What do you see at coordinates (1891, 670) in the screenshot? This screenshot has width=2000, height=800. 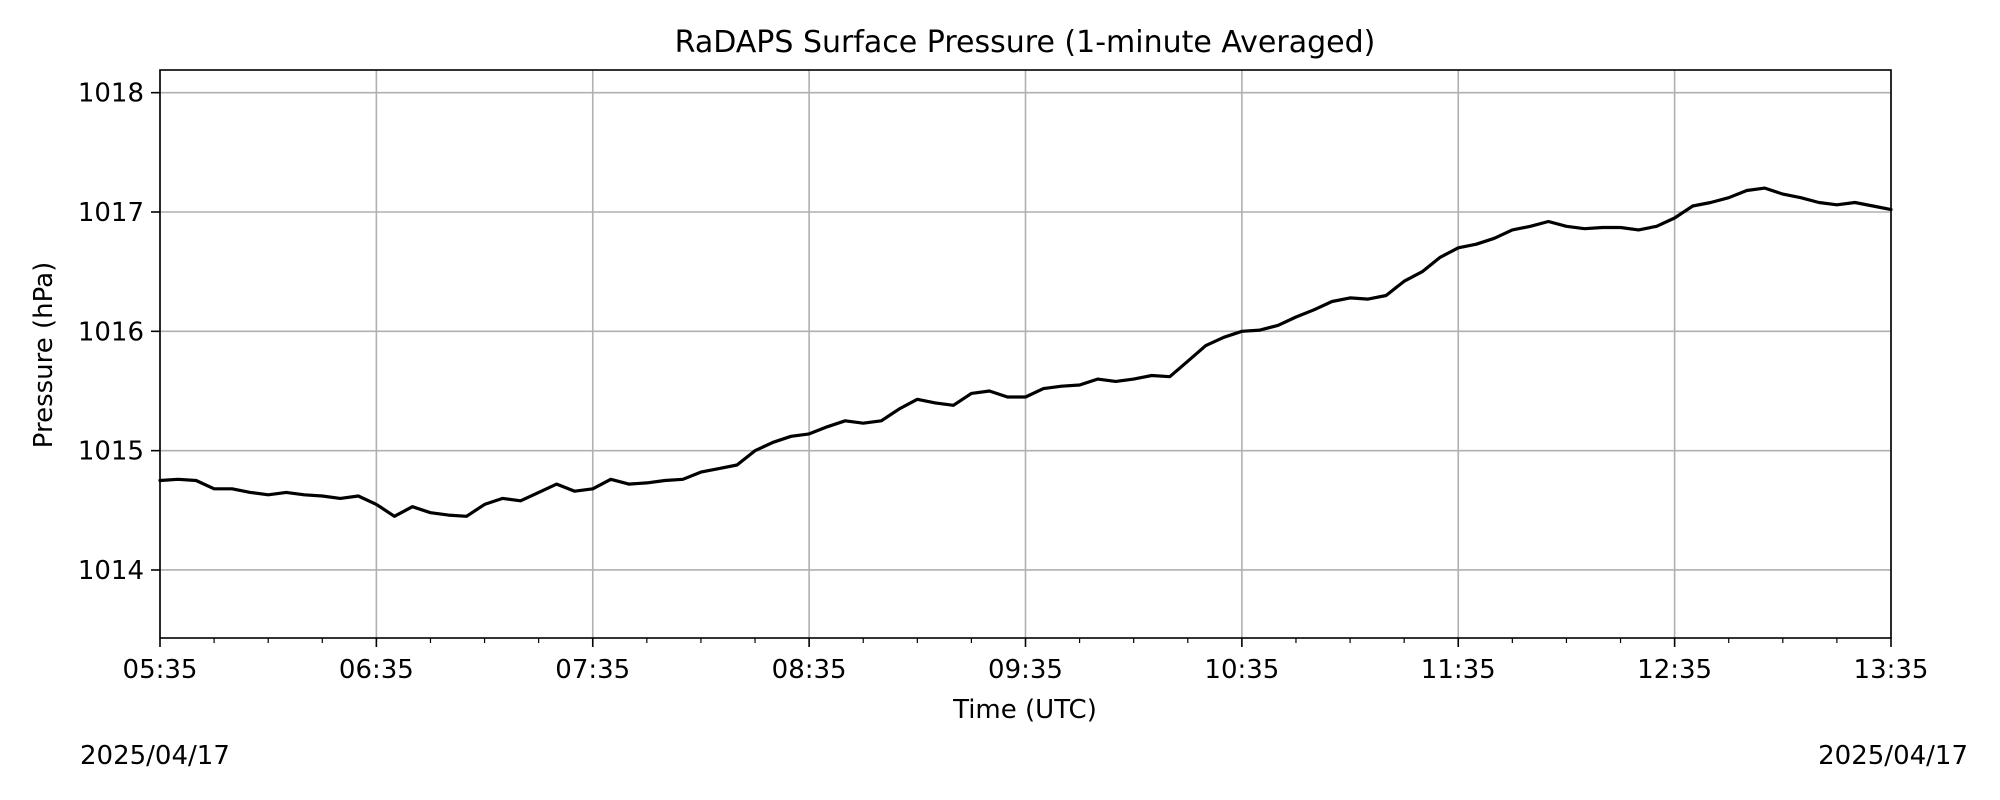 I see `x-tick-label: 13:35` at bounding box center [1891, 670].